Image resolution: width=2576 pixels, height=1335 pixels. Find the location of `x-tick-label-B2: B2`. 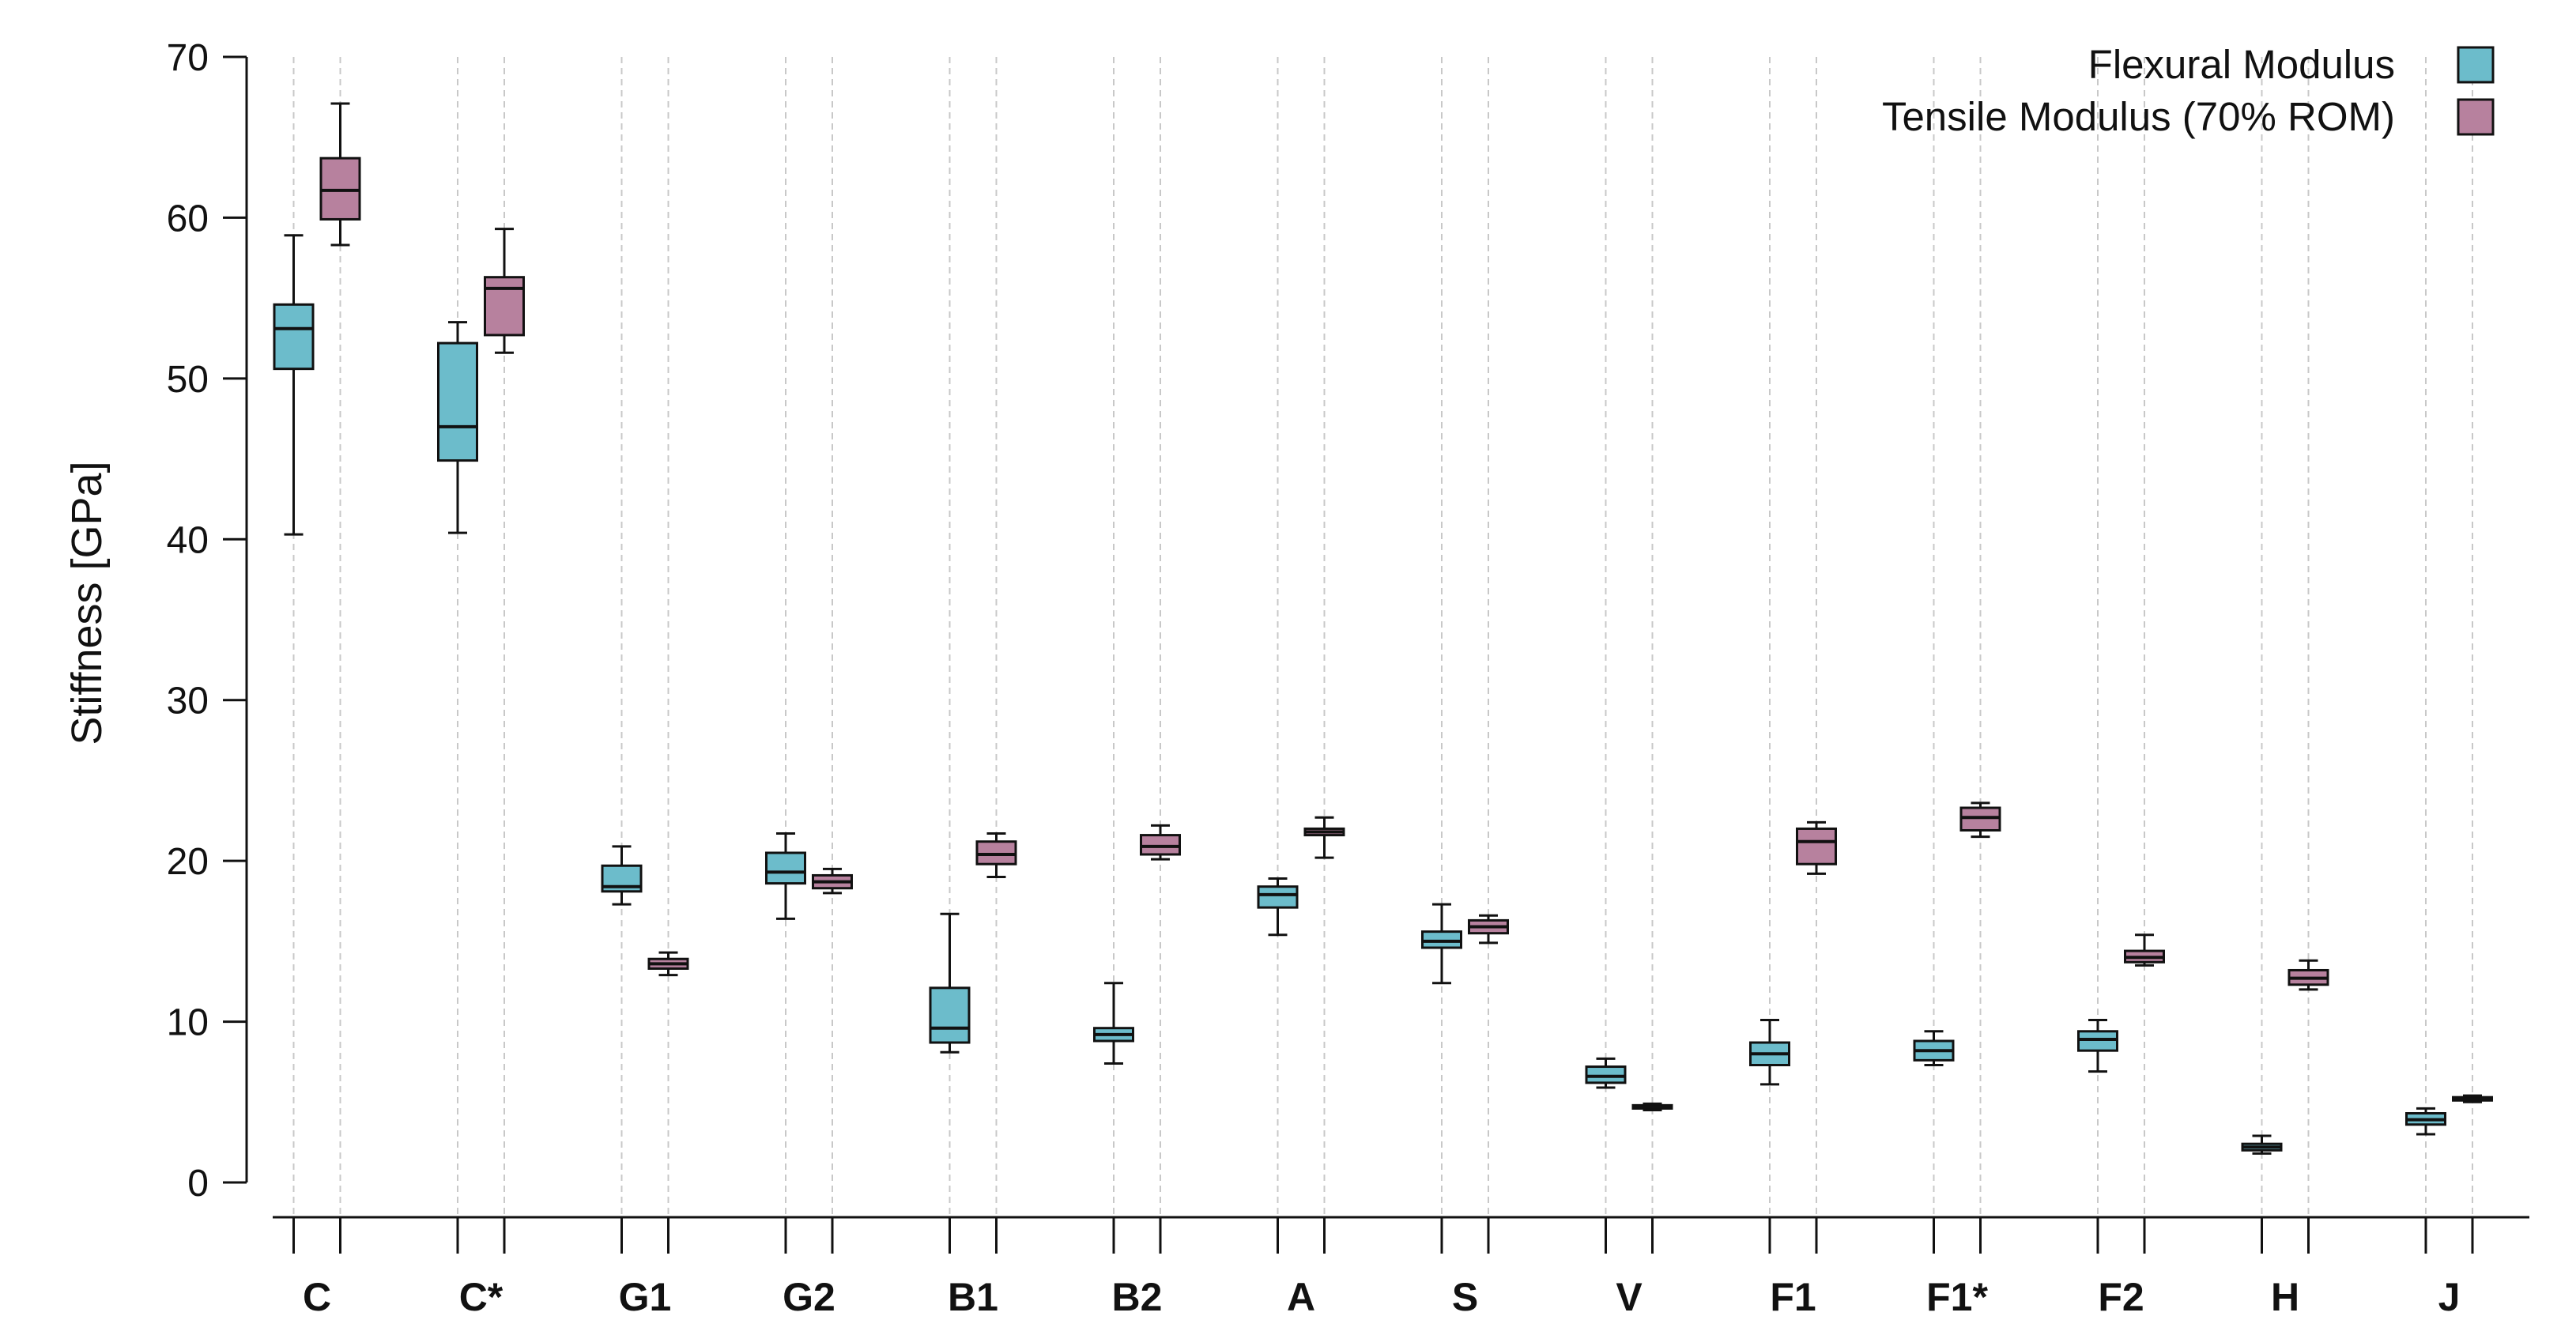

x-tick-label-B2: B2 is located at coordinates (1137, 1297).